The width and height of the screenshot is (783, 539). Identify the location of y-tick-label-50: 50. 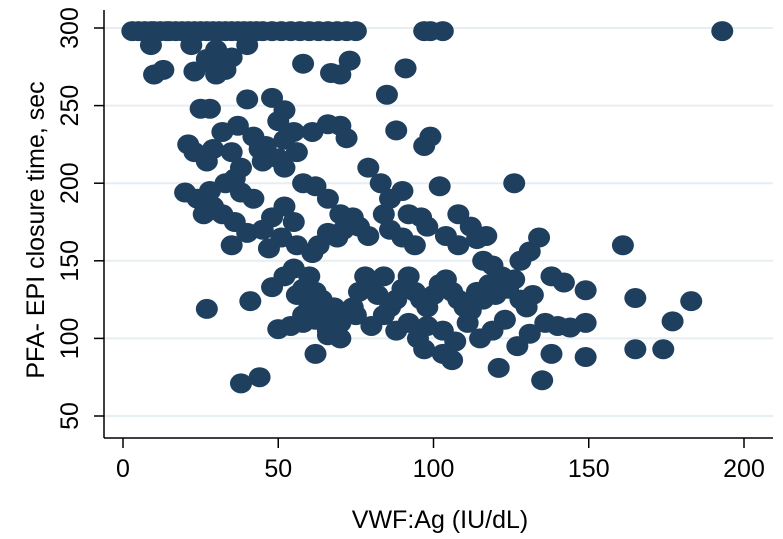
(70, 416).